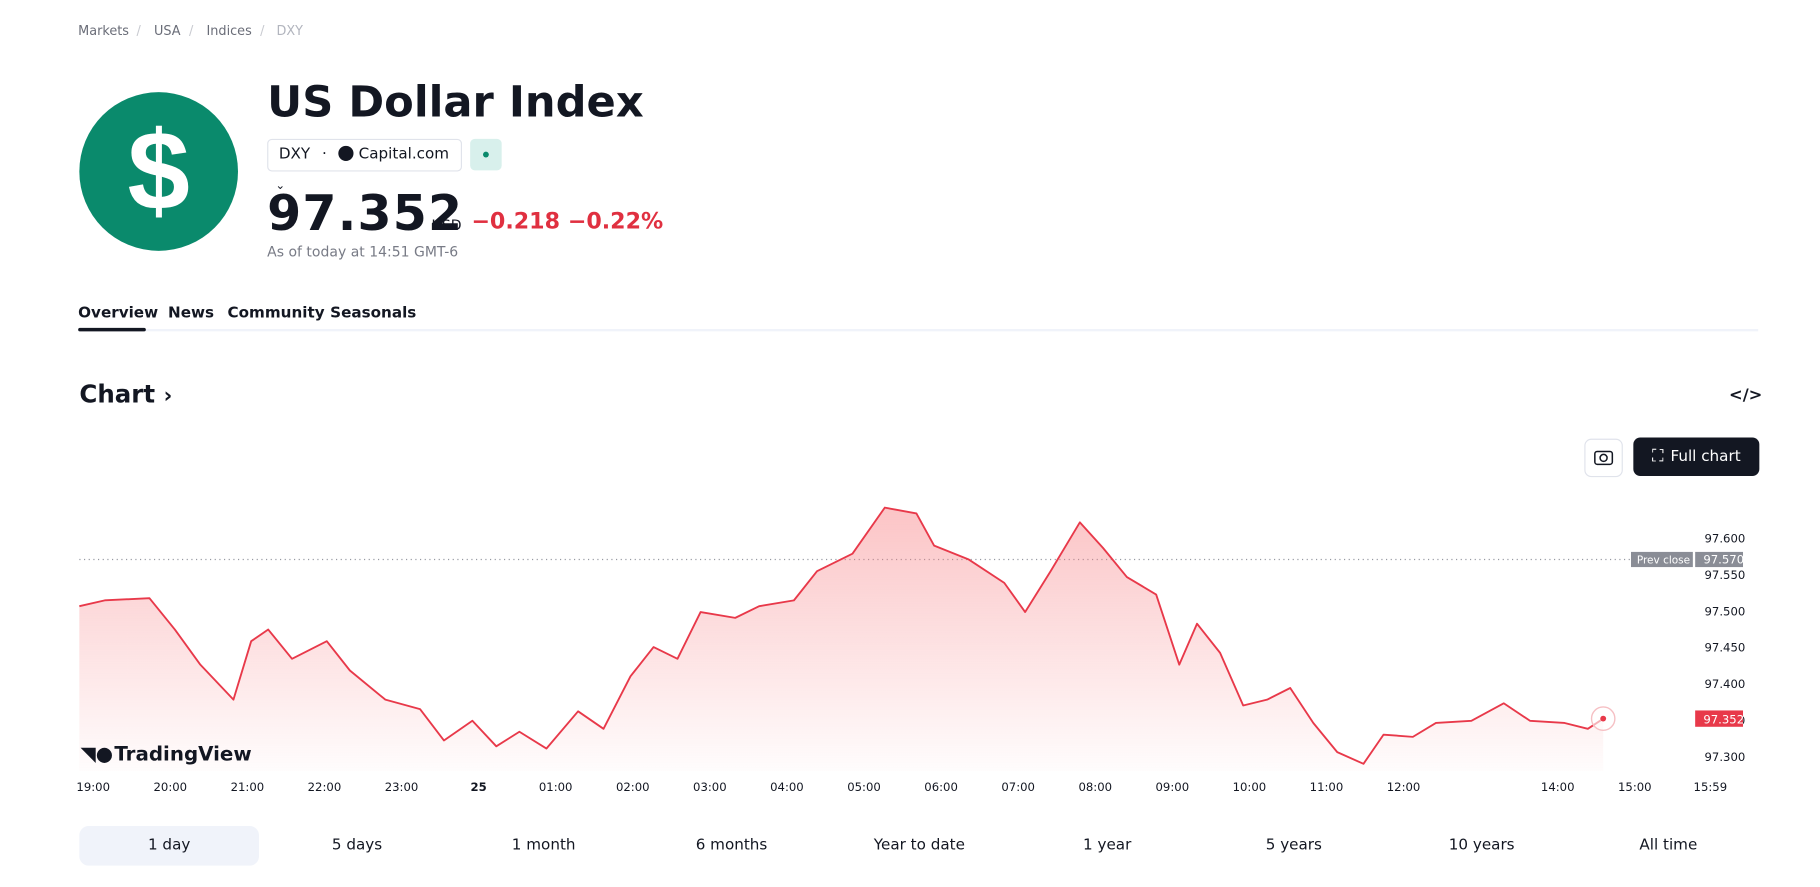 This screenshot has height=887, width=1820. What do you see at coordinates (191, 313) in the screenshot?
I see `tab: News` at bounding box center [191, 313].